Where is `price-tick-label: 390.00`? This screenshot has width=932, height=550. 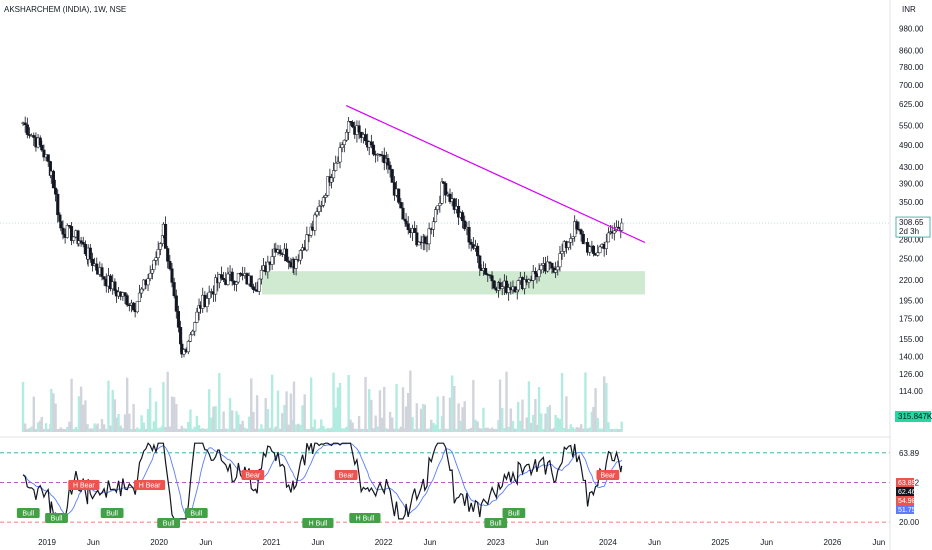 price-tick-label: 390.00 is located at coordinates (911, 184).